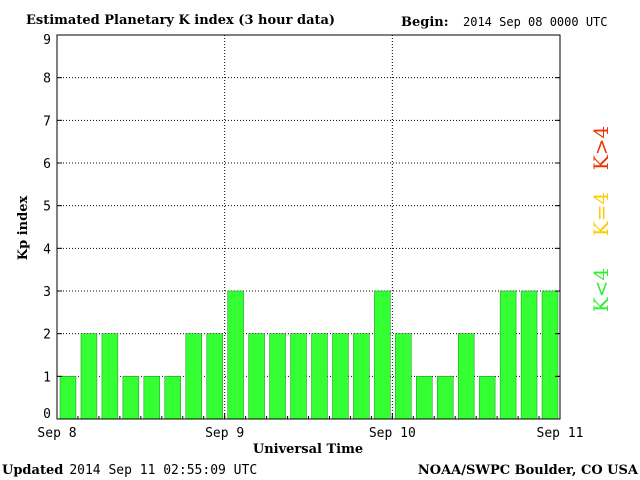 The width and height of the screenshot is (640, 480). I want to click on legend-item-k-gt-4: K>4, so click(601, 148).